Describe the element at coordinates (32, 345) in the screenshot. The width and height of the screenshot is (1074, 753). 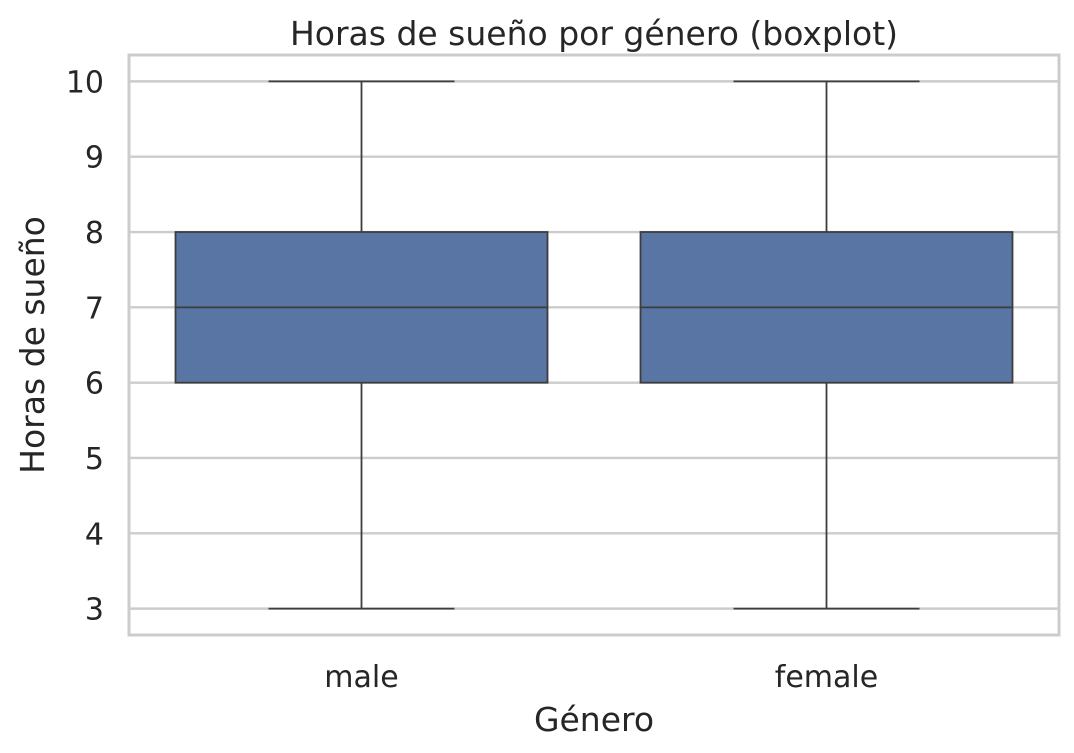
I see `y-axis-label: Horas de sueño` at that location.